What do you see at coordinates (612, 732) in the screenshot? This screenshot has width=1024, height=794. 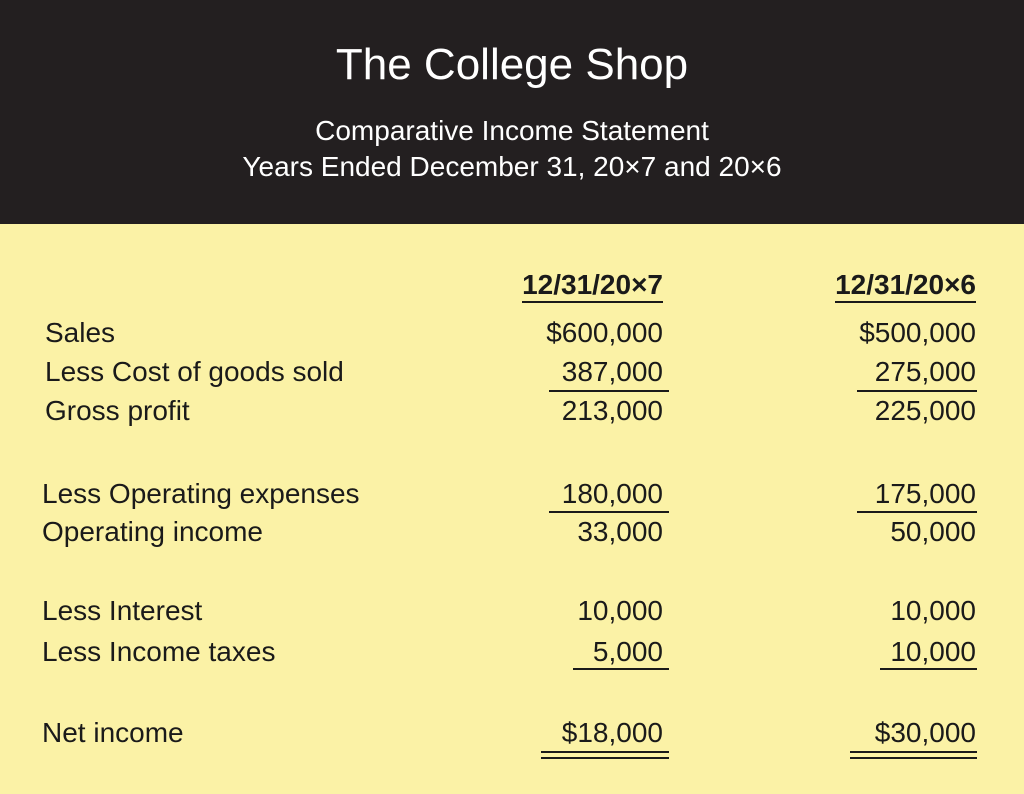 I see `value-net-income-20x7: $18,000` at bounding box center [612, 732].